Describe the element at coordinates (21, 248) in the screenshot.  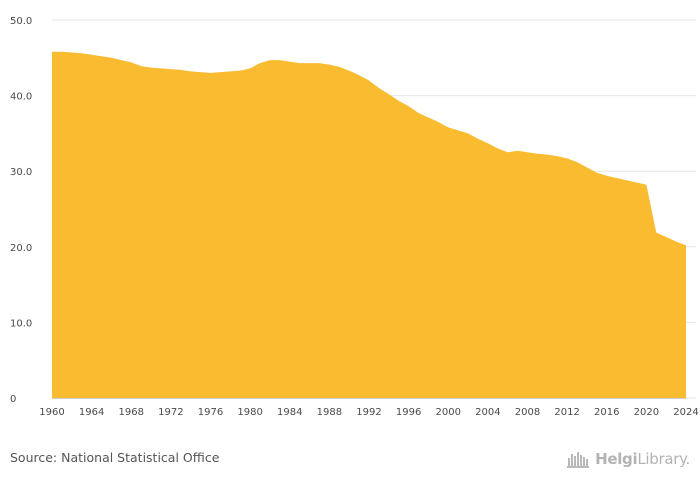
I see `y-tick-label: 20.0` at that location.